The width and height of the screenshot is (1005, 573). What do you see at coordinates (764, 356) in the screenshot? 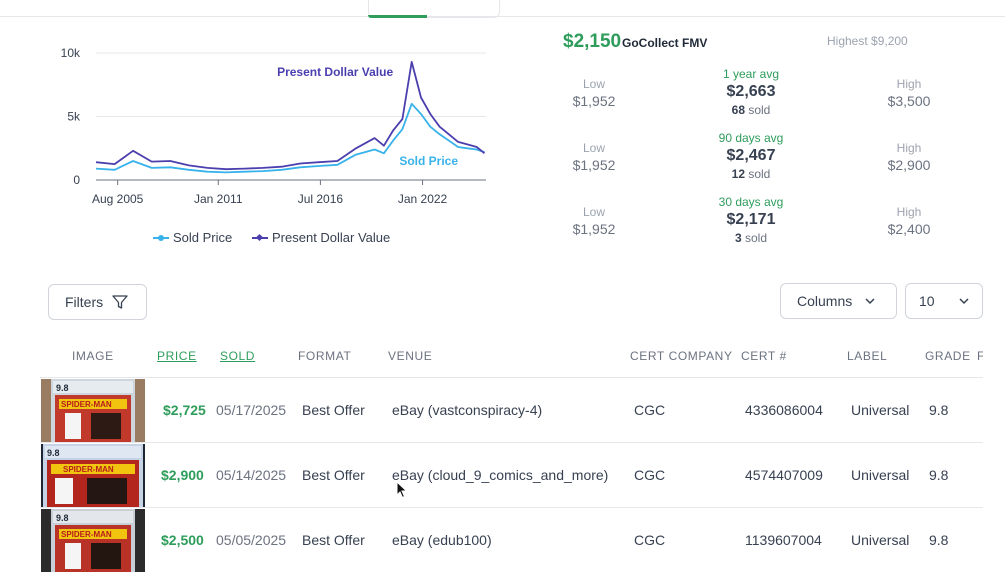
I see `col-header-cert-number: CERT #` at bounding box center [764, 356].